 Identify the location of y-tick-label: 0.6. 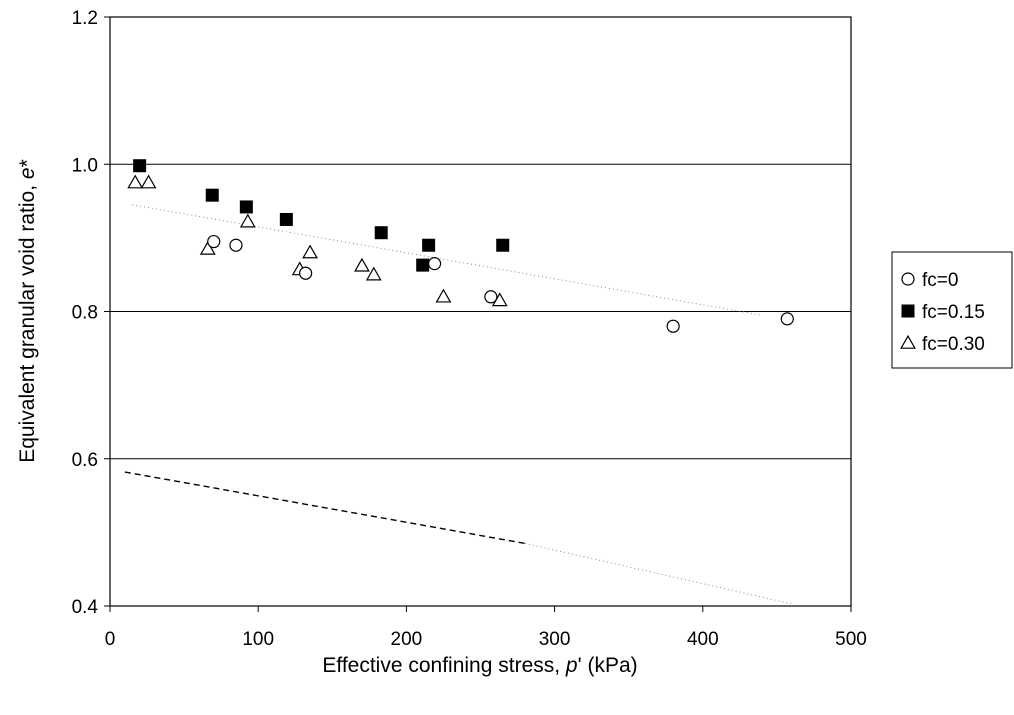
(85, 460).